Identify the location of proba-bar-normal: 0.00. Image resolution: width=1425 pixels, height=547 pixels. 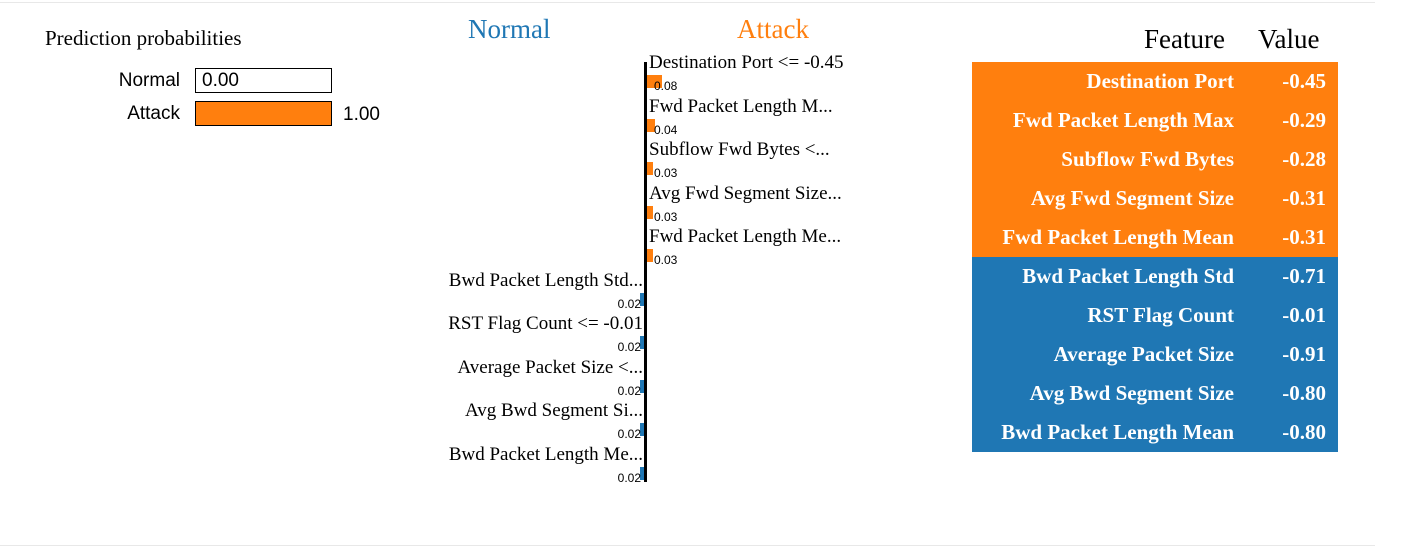
(263, 80).